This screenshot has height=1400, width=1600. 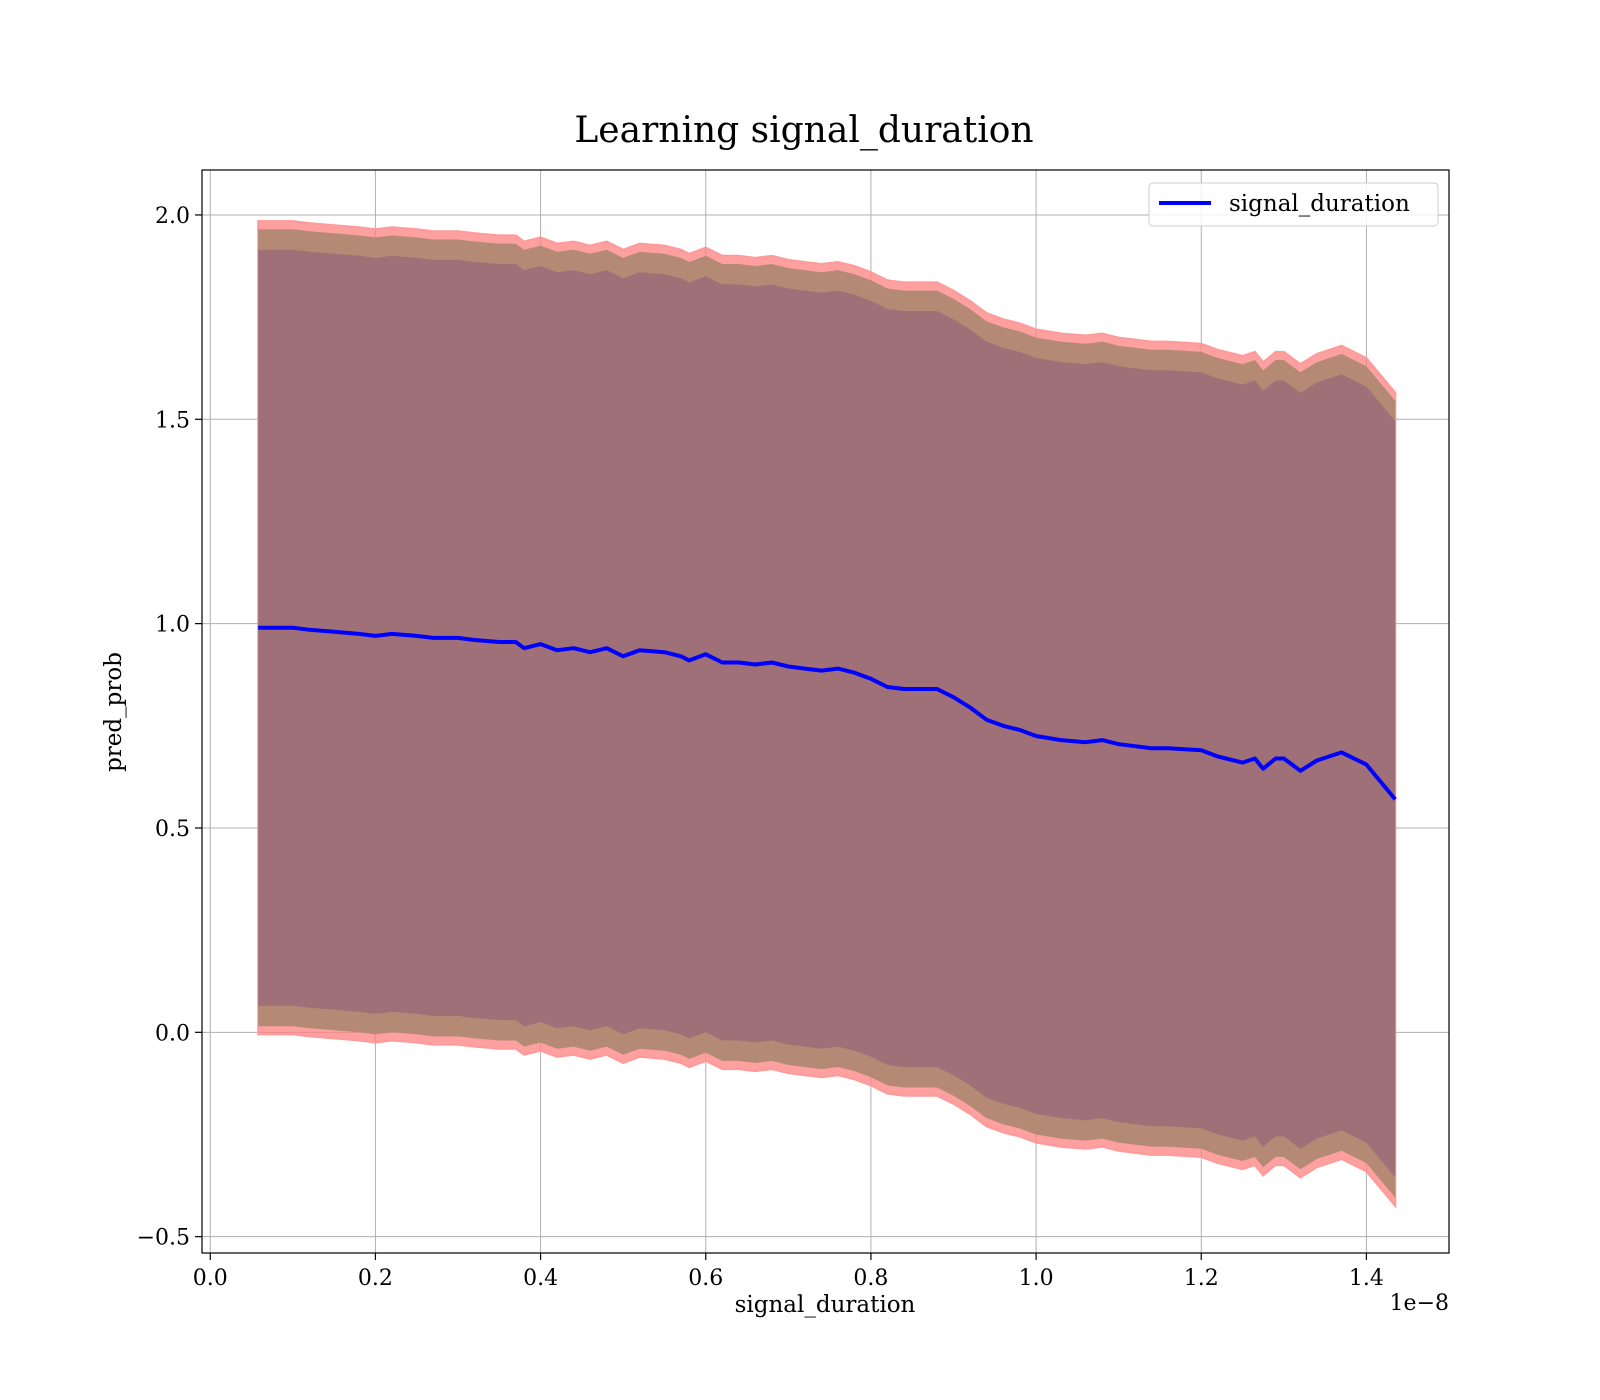 What do you see at coordinates (172, 625) in the screenshot?
I see `y-tick-label: 1.0` at bounding box center [172, 625].